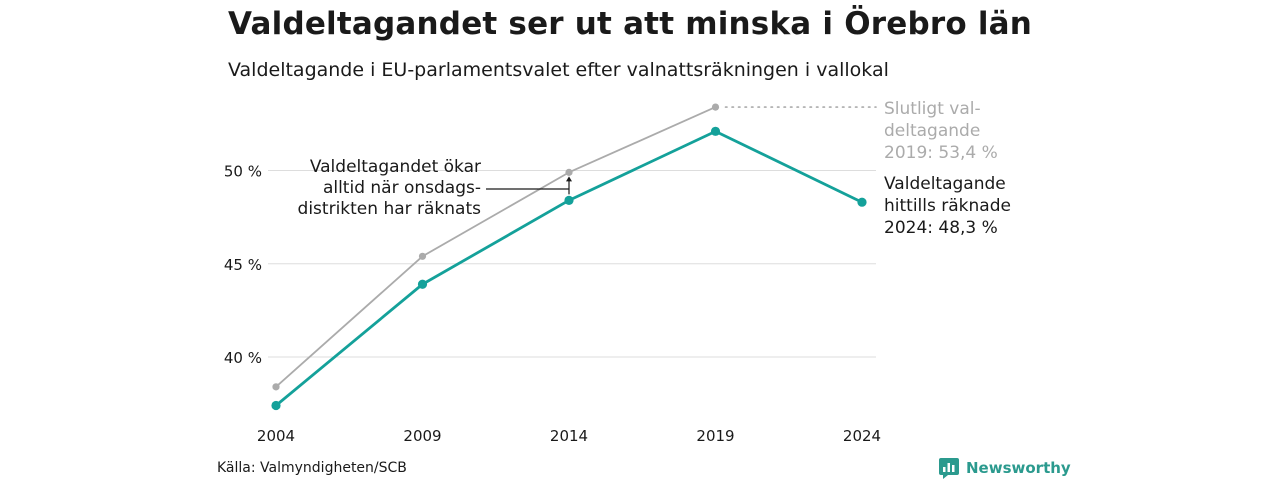  Describe the element at coordinates (276, 436) in the screenshot. I see `x-tick-label-2004: 2004` at that location.